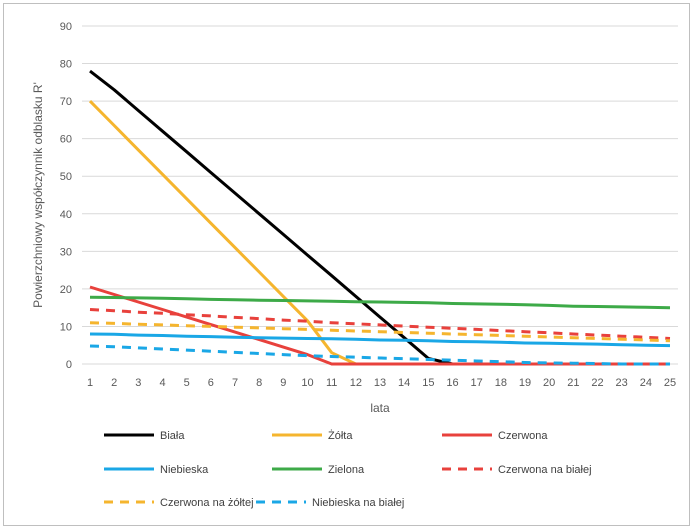 The height and width of the screenshot is (531, 695). What do you see at coordinates (340, 435) in the screenshot?
I see `legend-label: Żółta` at bounding box center [340, 435].